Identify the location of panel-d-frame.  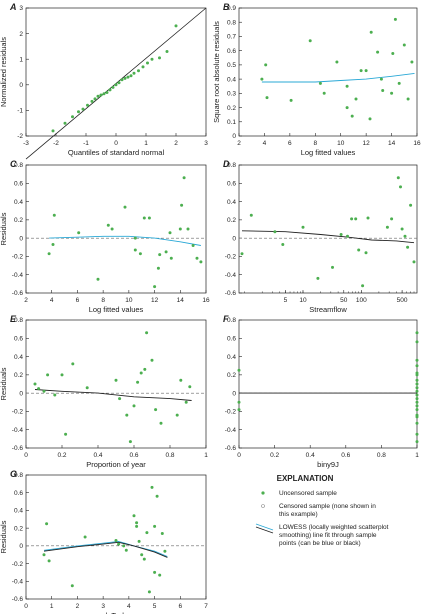
(328, 229).